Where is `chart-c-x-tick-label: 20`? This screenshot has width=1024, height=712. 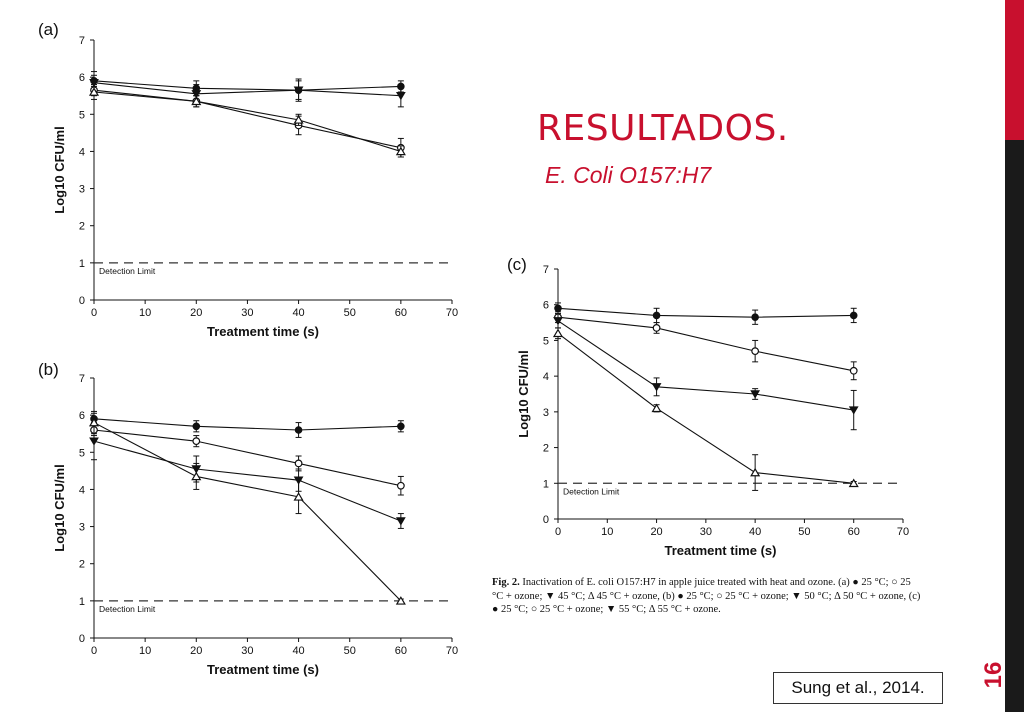
chart-c-x-tick-label: 20 is located at coordinates (656, 532).